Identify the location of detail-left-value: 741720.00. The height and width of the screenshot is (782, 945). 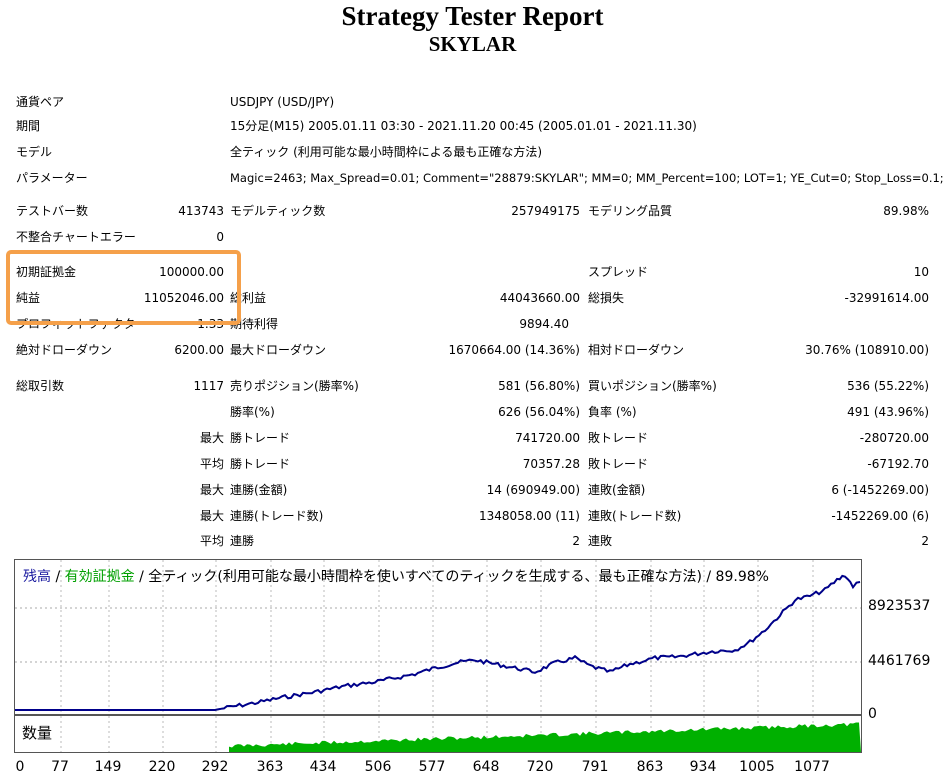
(547, 438).